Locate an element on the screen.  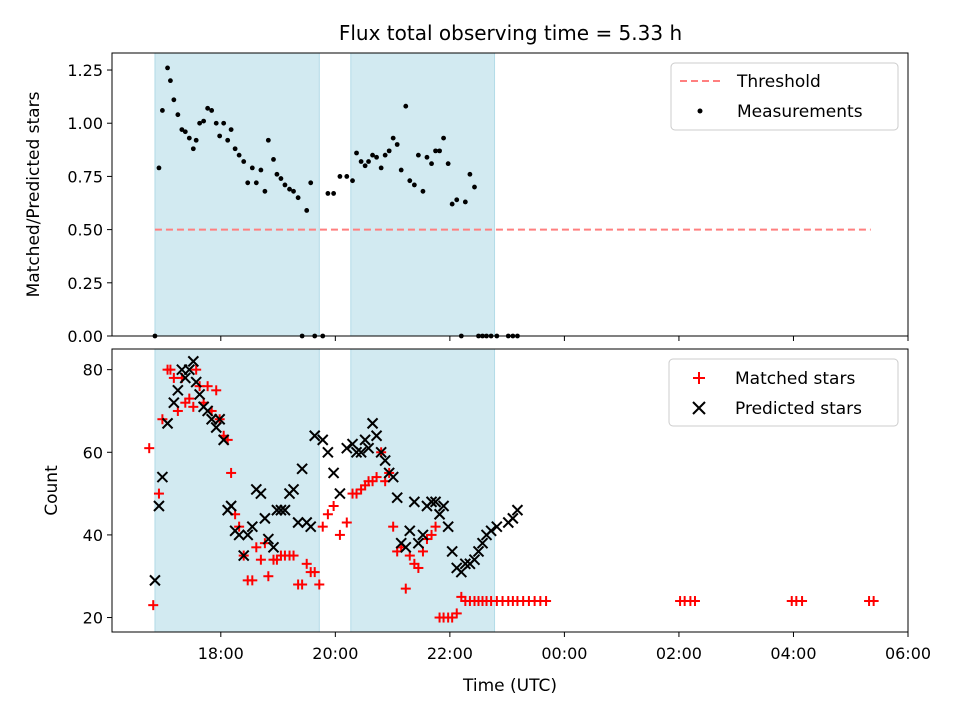
x-tick-label: 04:00 is located at coordinates (793, 653).